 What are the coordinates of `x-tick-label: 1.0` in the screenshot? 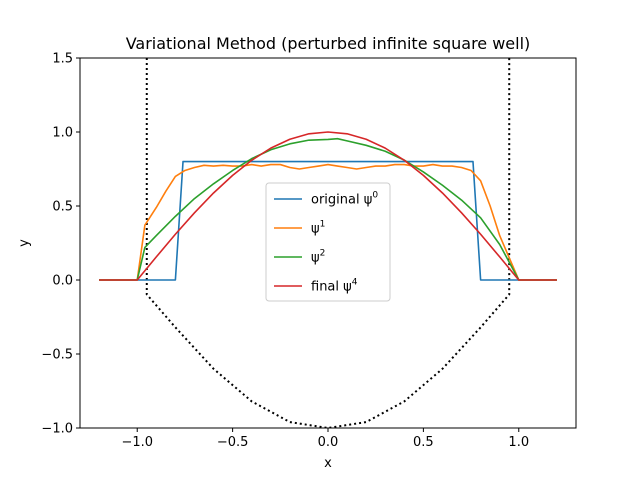 It's located at (518, 442).